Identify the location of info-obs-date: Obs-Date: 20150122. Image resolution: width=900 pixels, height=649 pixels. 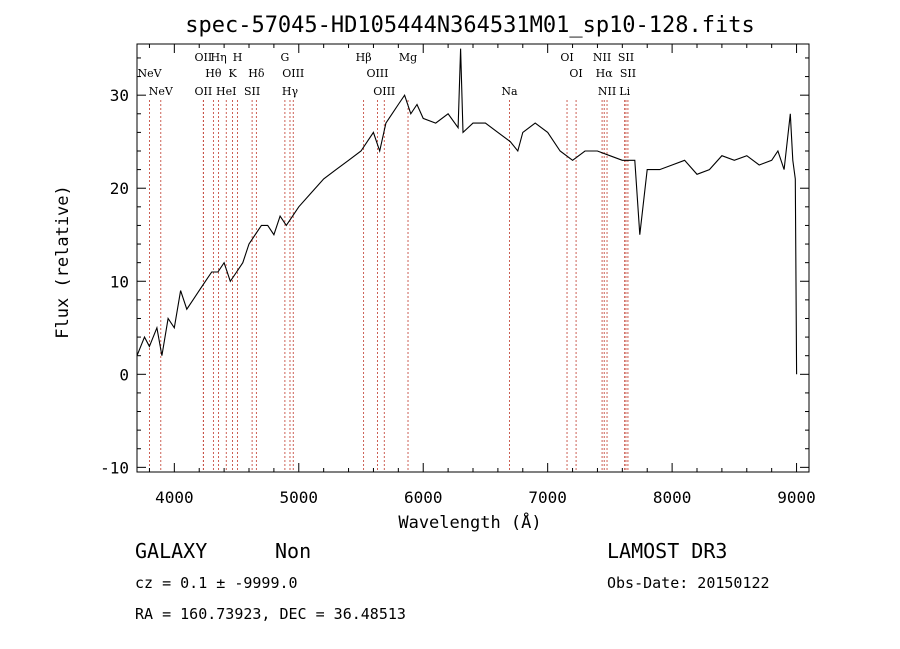
(688, 583).